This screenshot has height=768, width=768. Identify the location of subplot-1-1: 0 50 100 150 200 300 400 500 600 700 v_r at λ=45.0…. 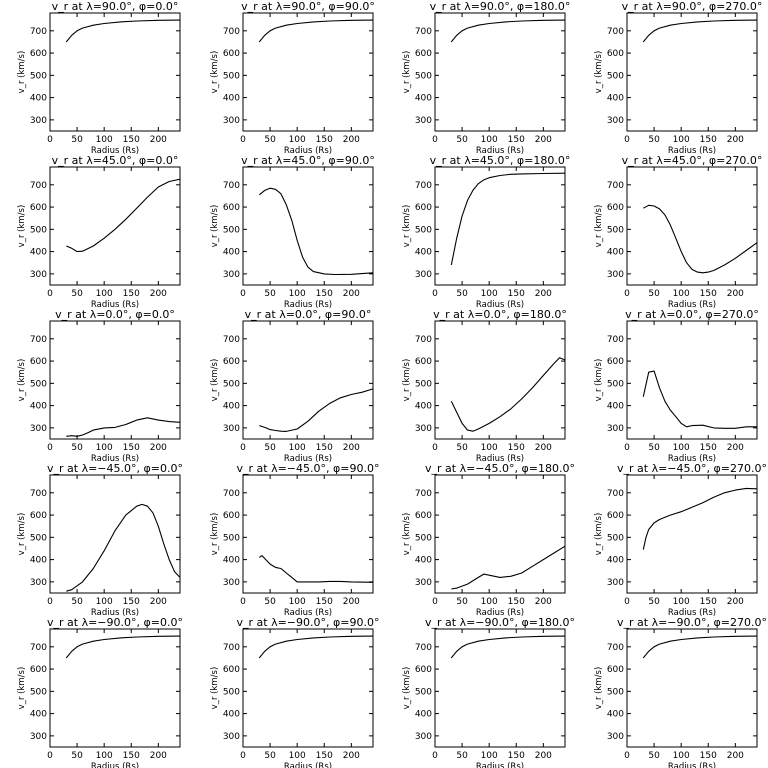
(292, 232).